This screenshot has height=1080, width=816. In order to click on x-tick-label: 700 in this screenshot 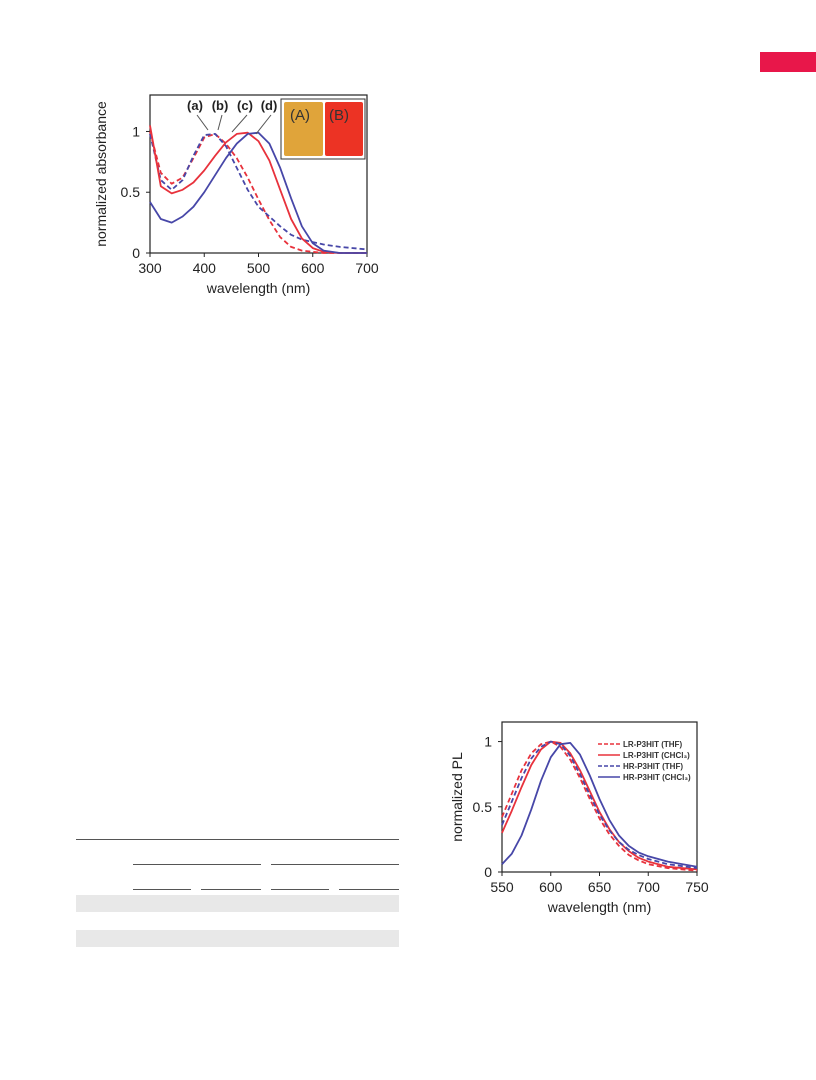, I will do `click(367, 268)`.